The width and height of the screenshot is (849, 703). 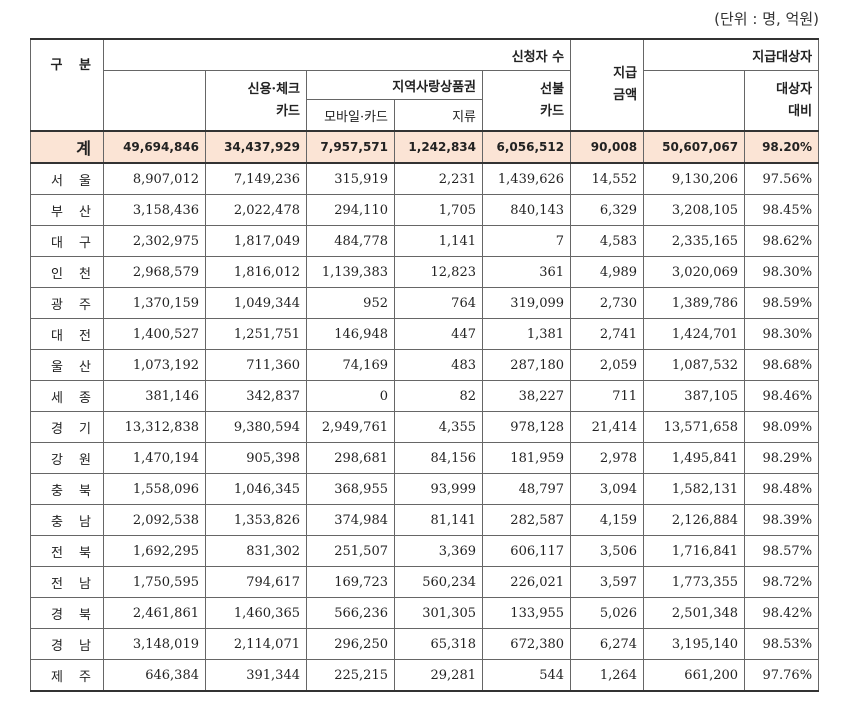 I want to click on credit-cell: 1,046,345, so click(x=256, y=489).